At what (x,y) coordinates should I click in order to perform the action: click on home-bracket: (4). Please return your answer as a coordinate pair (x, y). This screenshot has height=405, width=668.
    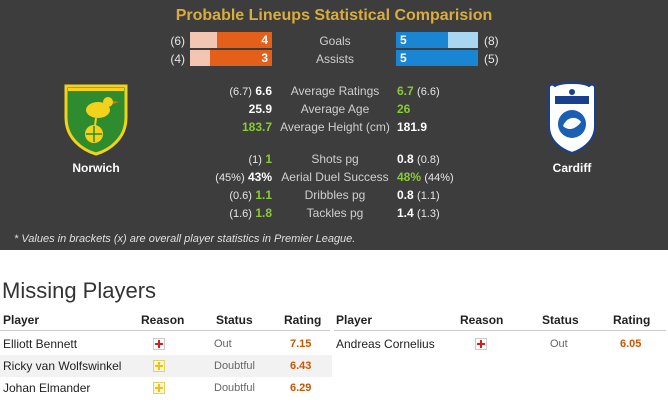
    Looking at the image, I should click on (177, 59).